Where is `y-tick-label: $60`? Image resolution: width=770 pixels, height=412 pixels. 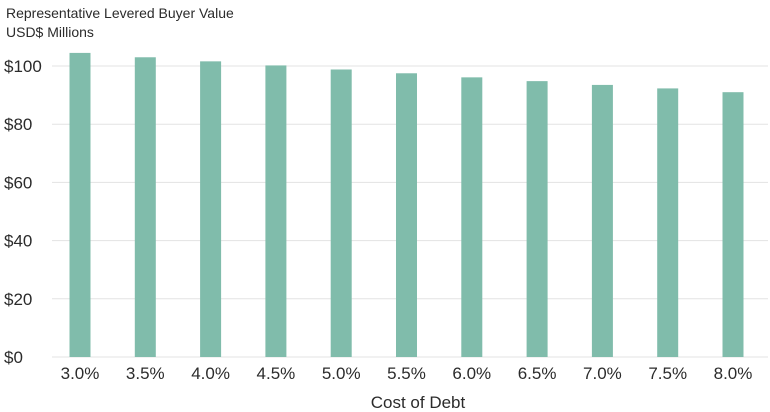 y-tick-label: $60 is located at coordinates (18, 182).